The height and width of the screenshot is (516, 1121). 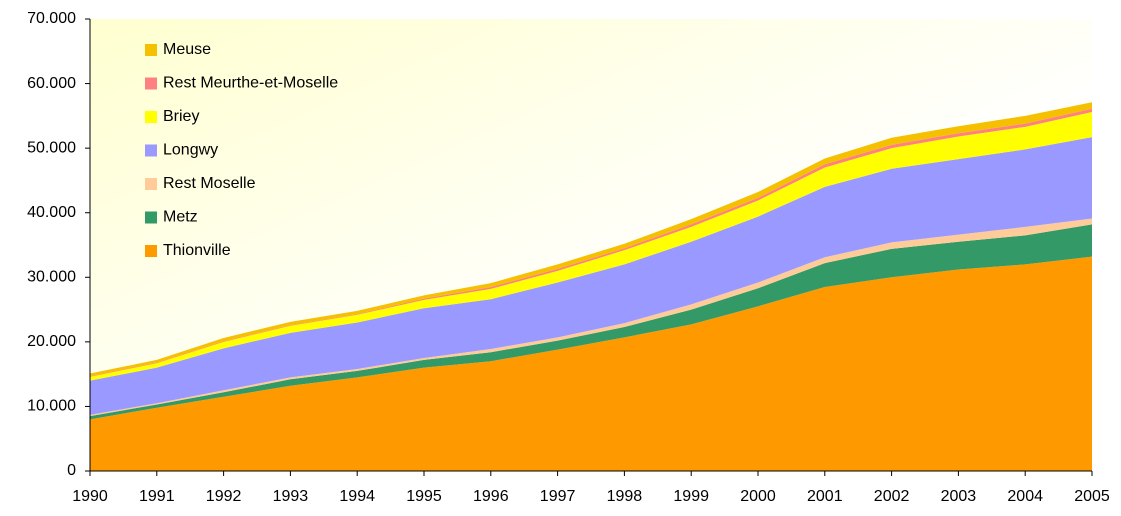 I want to click on x-tick-label: 2000, so click(x=758, y=496).